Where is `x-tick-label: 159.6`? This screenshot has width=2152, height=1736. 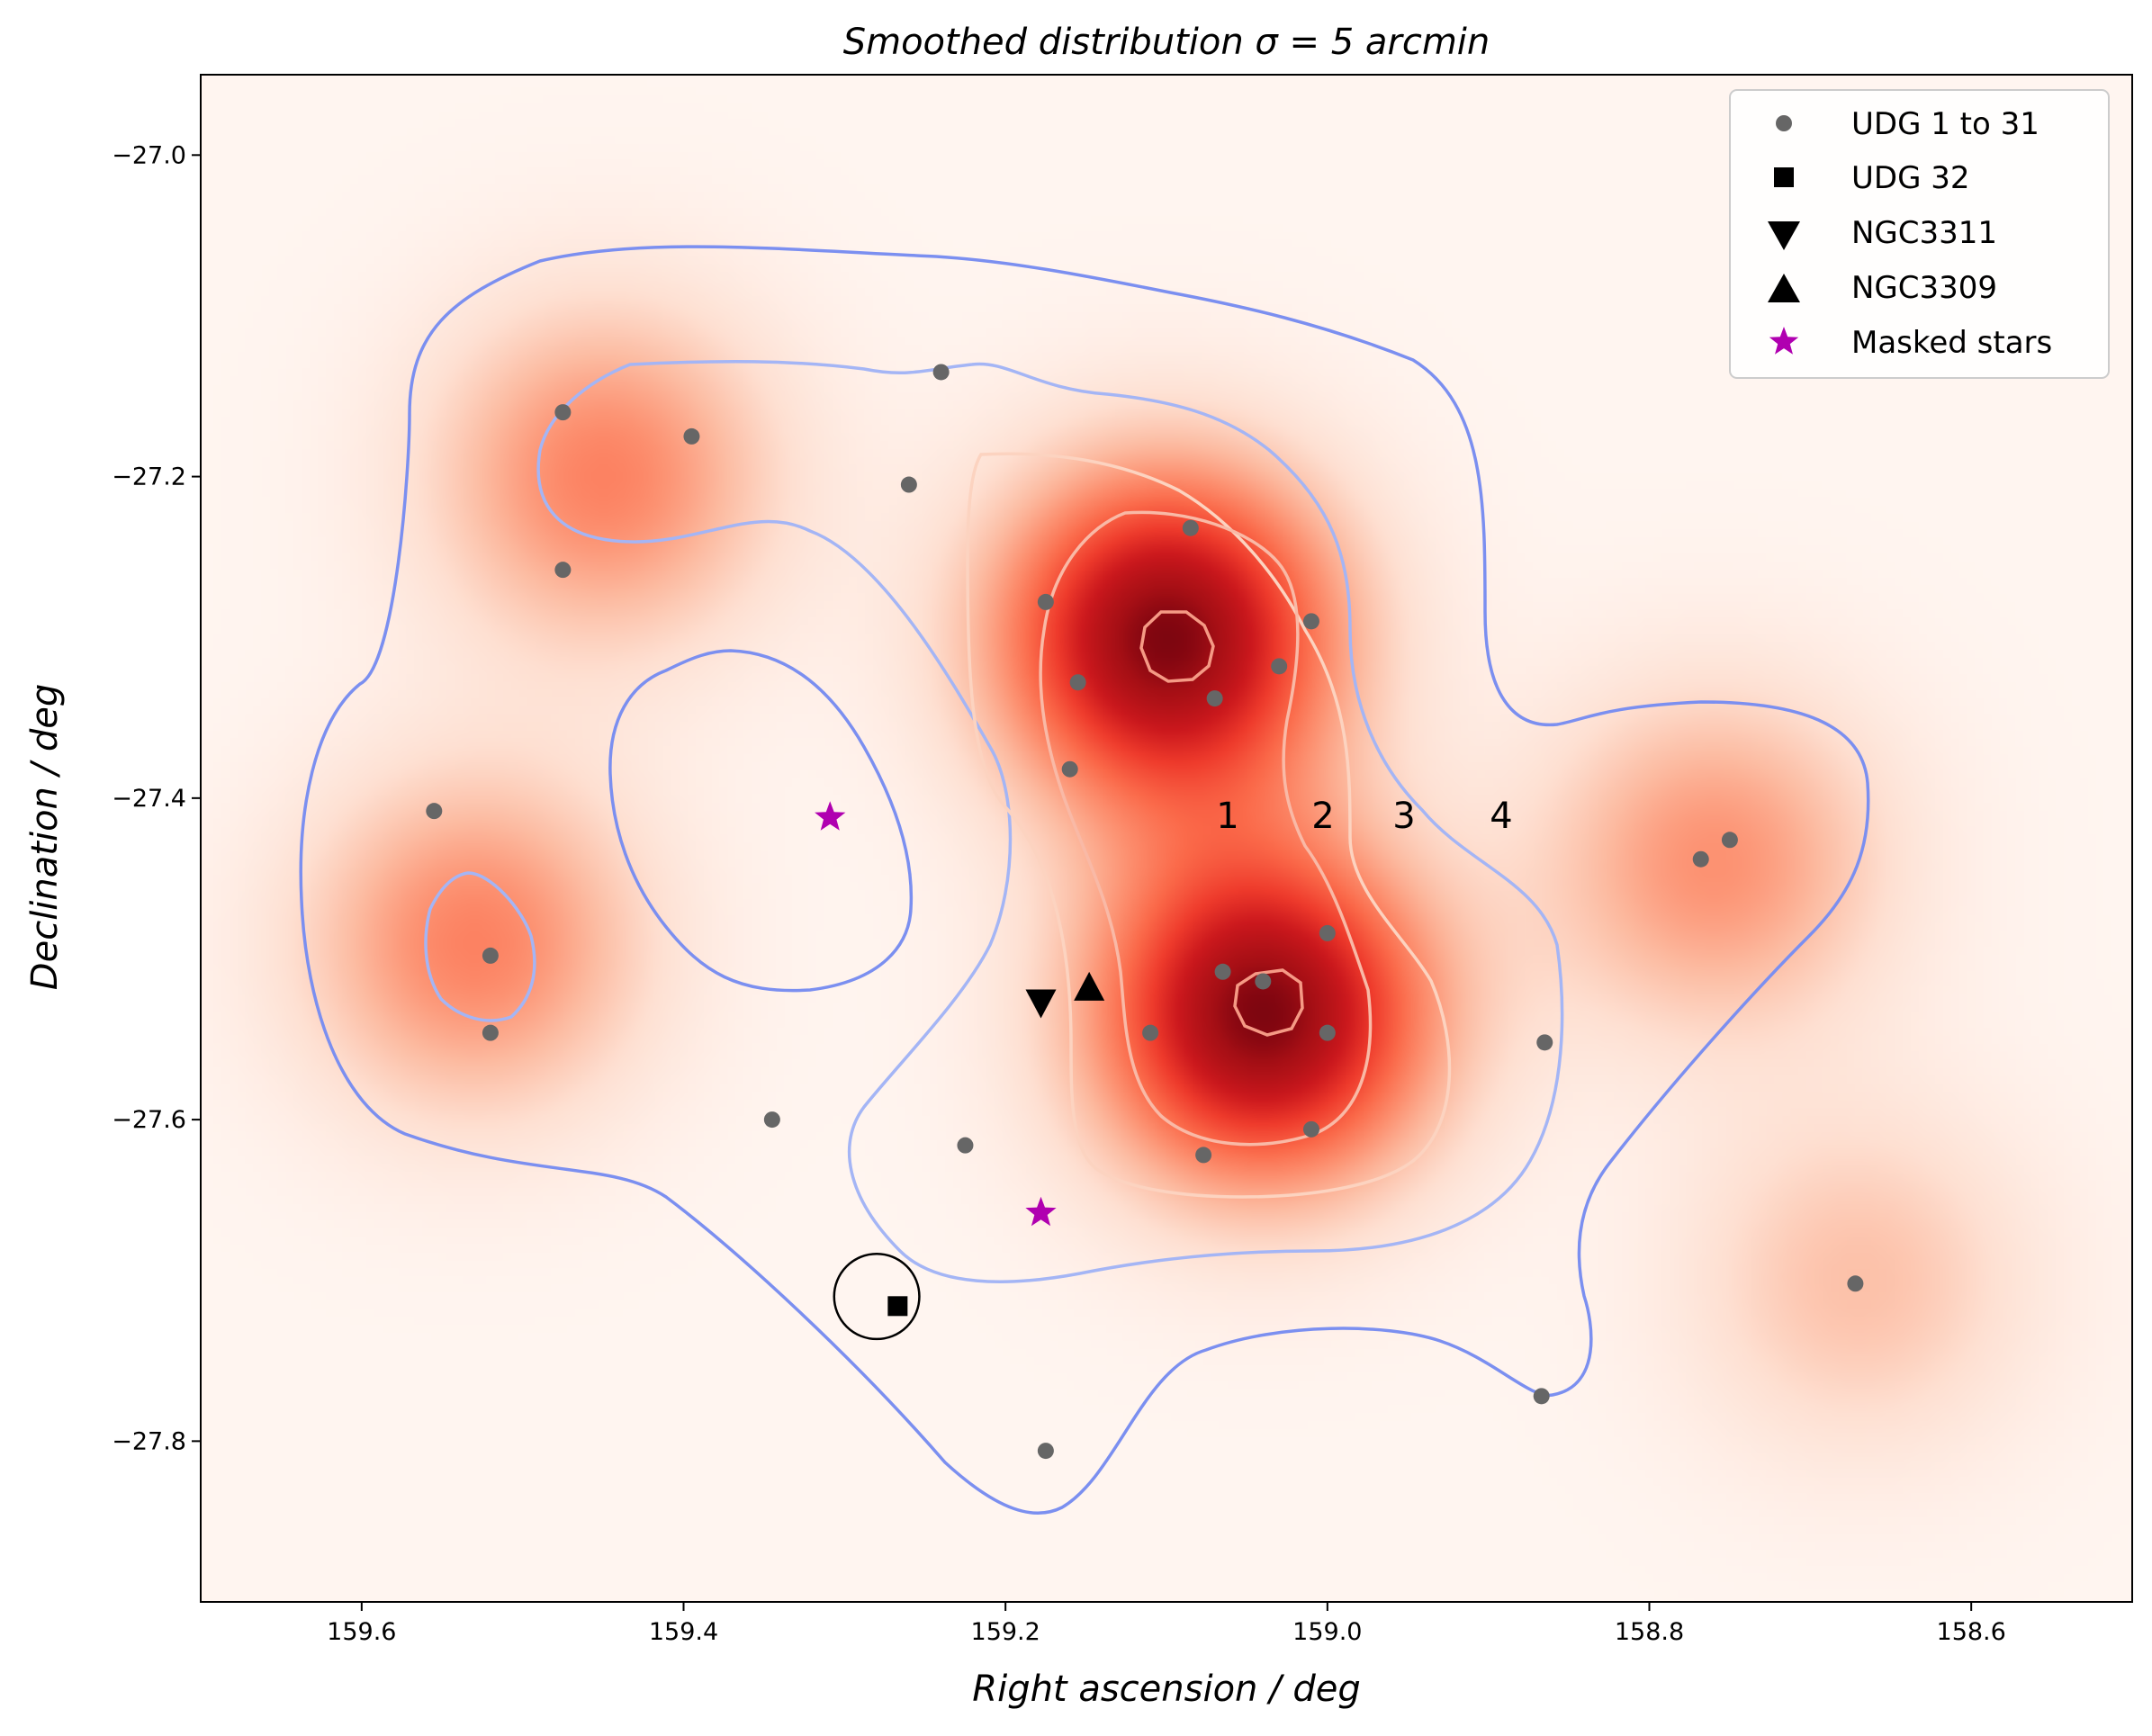 x-tick-label: 159.6 is located at coordinates (361, 1632).